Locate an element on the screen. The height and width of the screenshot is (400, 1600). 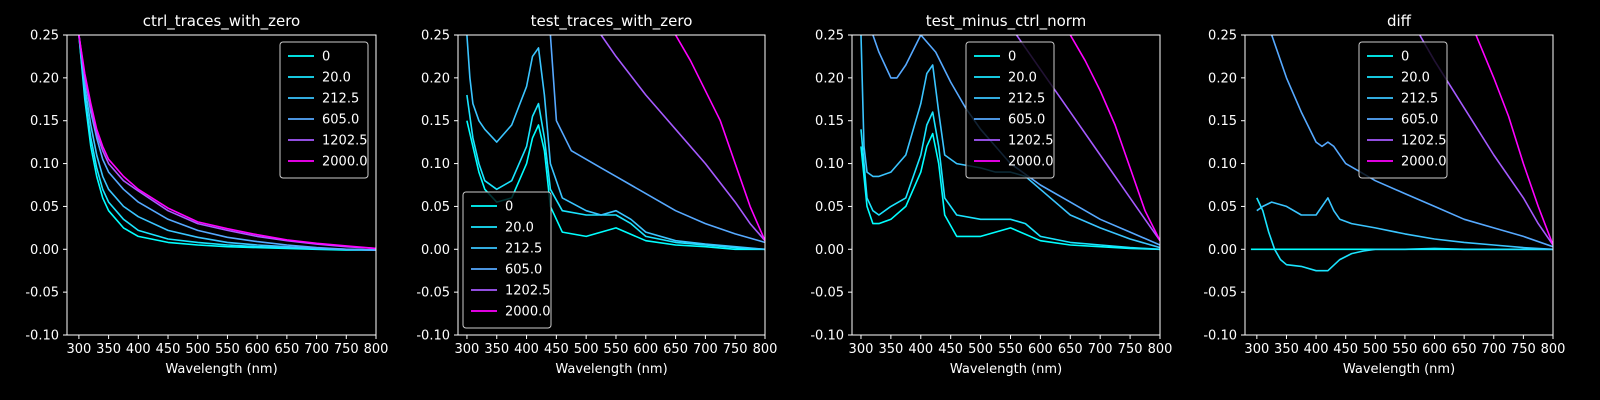
chart-title: test_minus_ctrl_norm is located at coordinates (1006, 21).